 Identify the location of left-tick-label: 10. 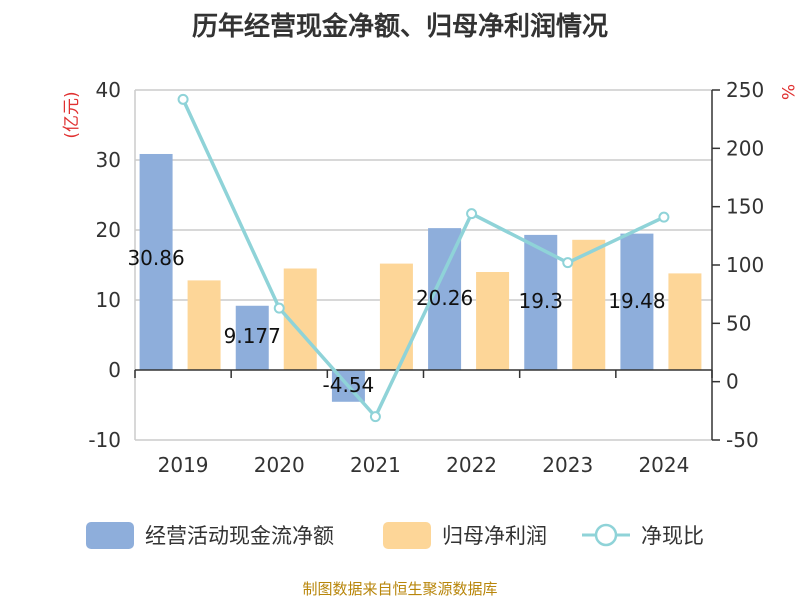
(108, 300).